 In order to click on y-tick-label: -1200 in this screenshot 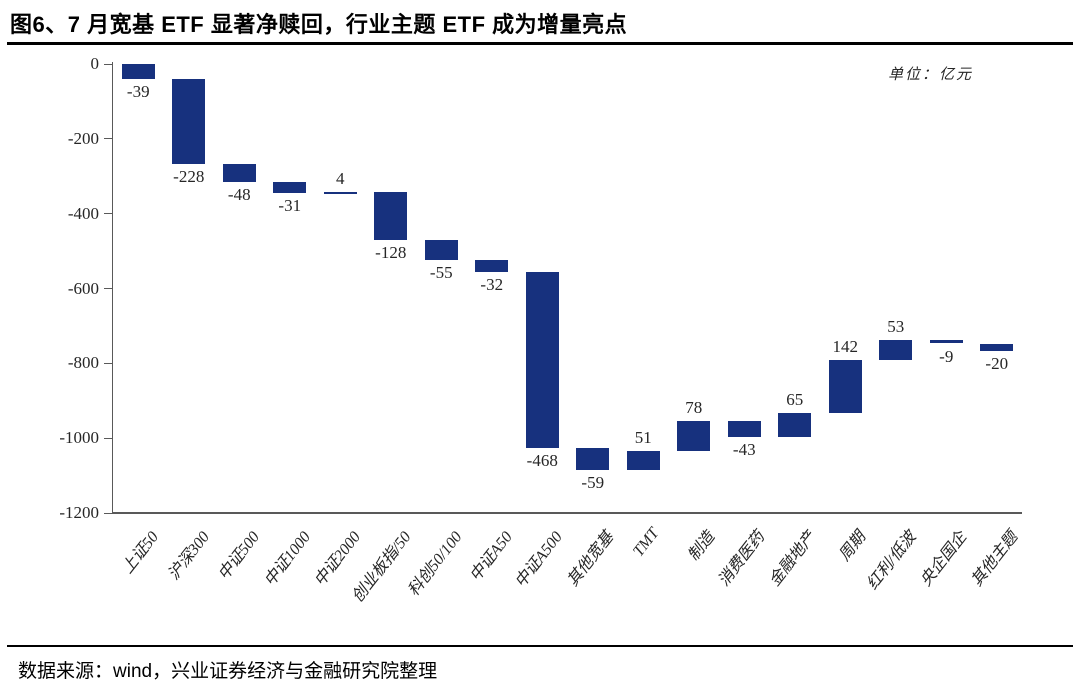, I will do `click(79, 512)`.